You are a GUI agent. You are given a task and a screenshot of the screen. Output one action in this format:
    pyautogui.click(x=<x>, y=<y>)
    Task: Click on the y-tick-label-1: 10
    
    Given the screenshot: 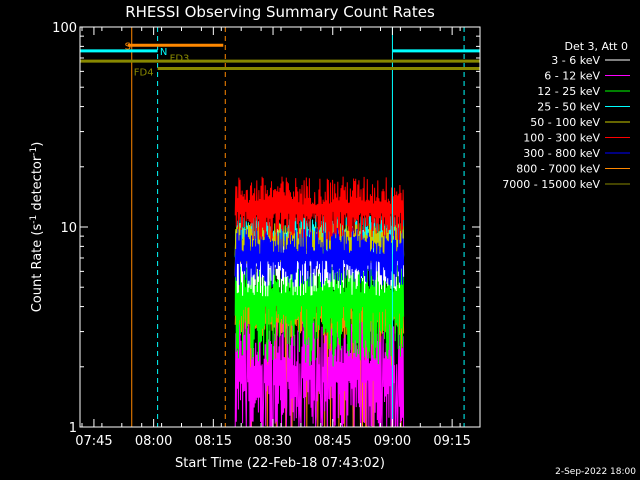 What is the action you would take?
    pyautogui.click(x=68, y=228)
    